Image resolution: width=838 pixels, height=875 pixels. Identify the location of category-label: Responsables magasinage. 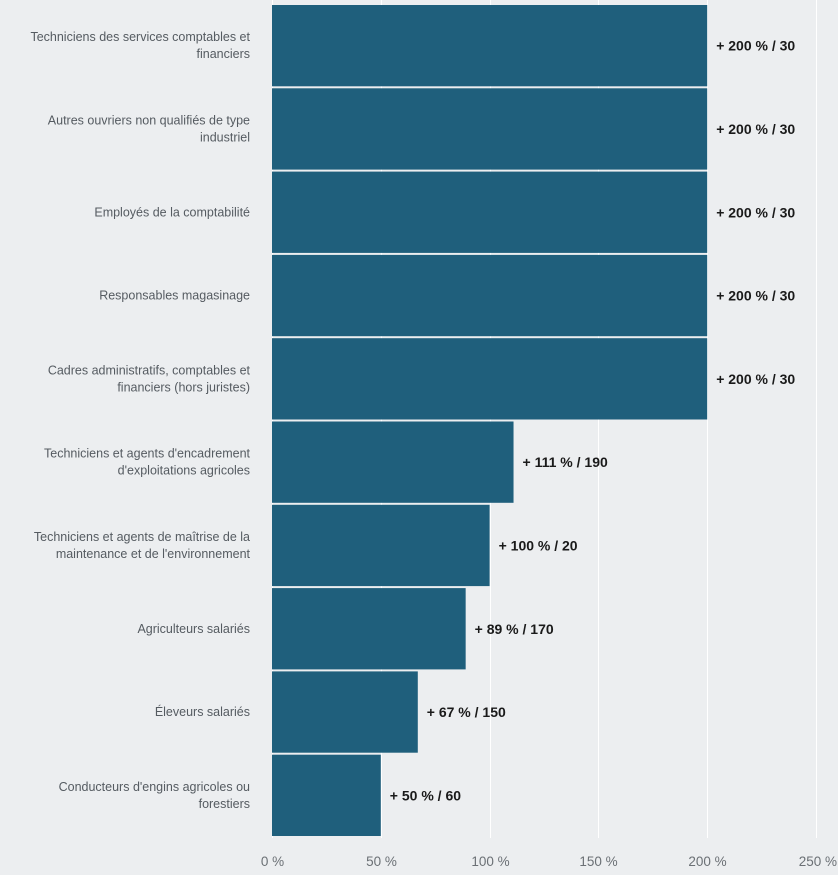
(174, 296).